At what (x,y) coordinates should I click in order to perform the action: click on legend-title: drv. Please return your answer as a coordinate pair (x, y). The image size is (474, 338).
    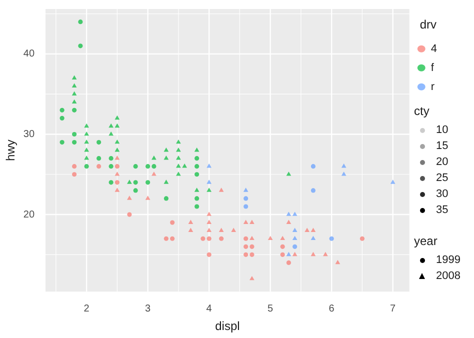
    Looking at the image, I should click on (428, 24).